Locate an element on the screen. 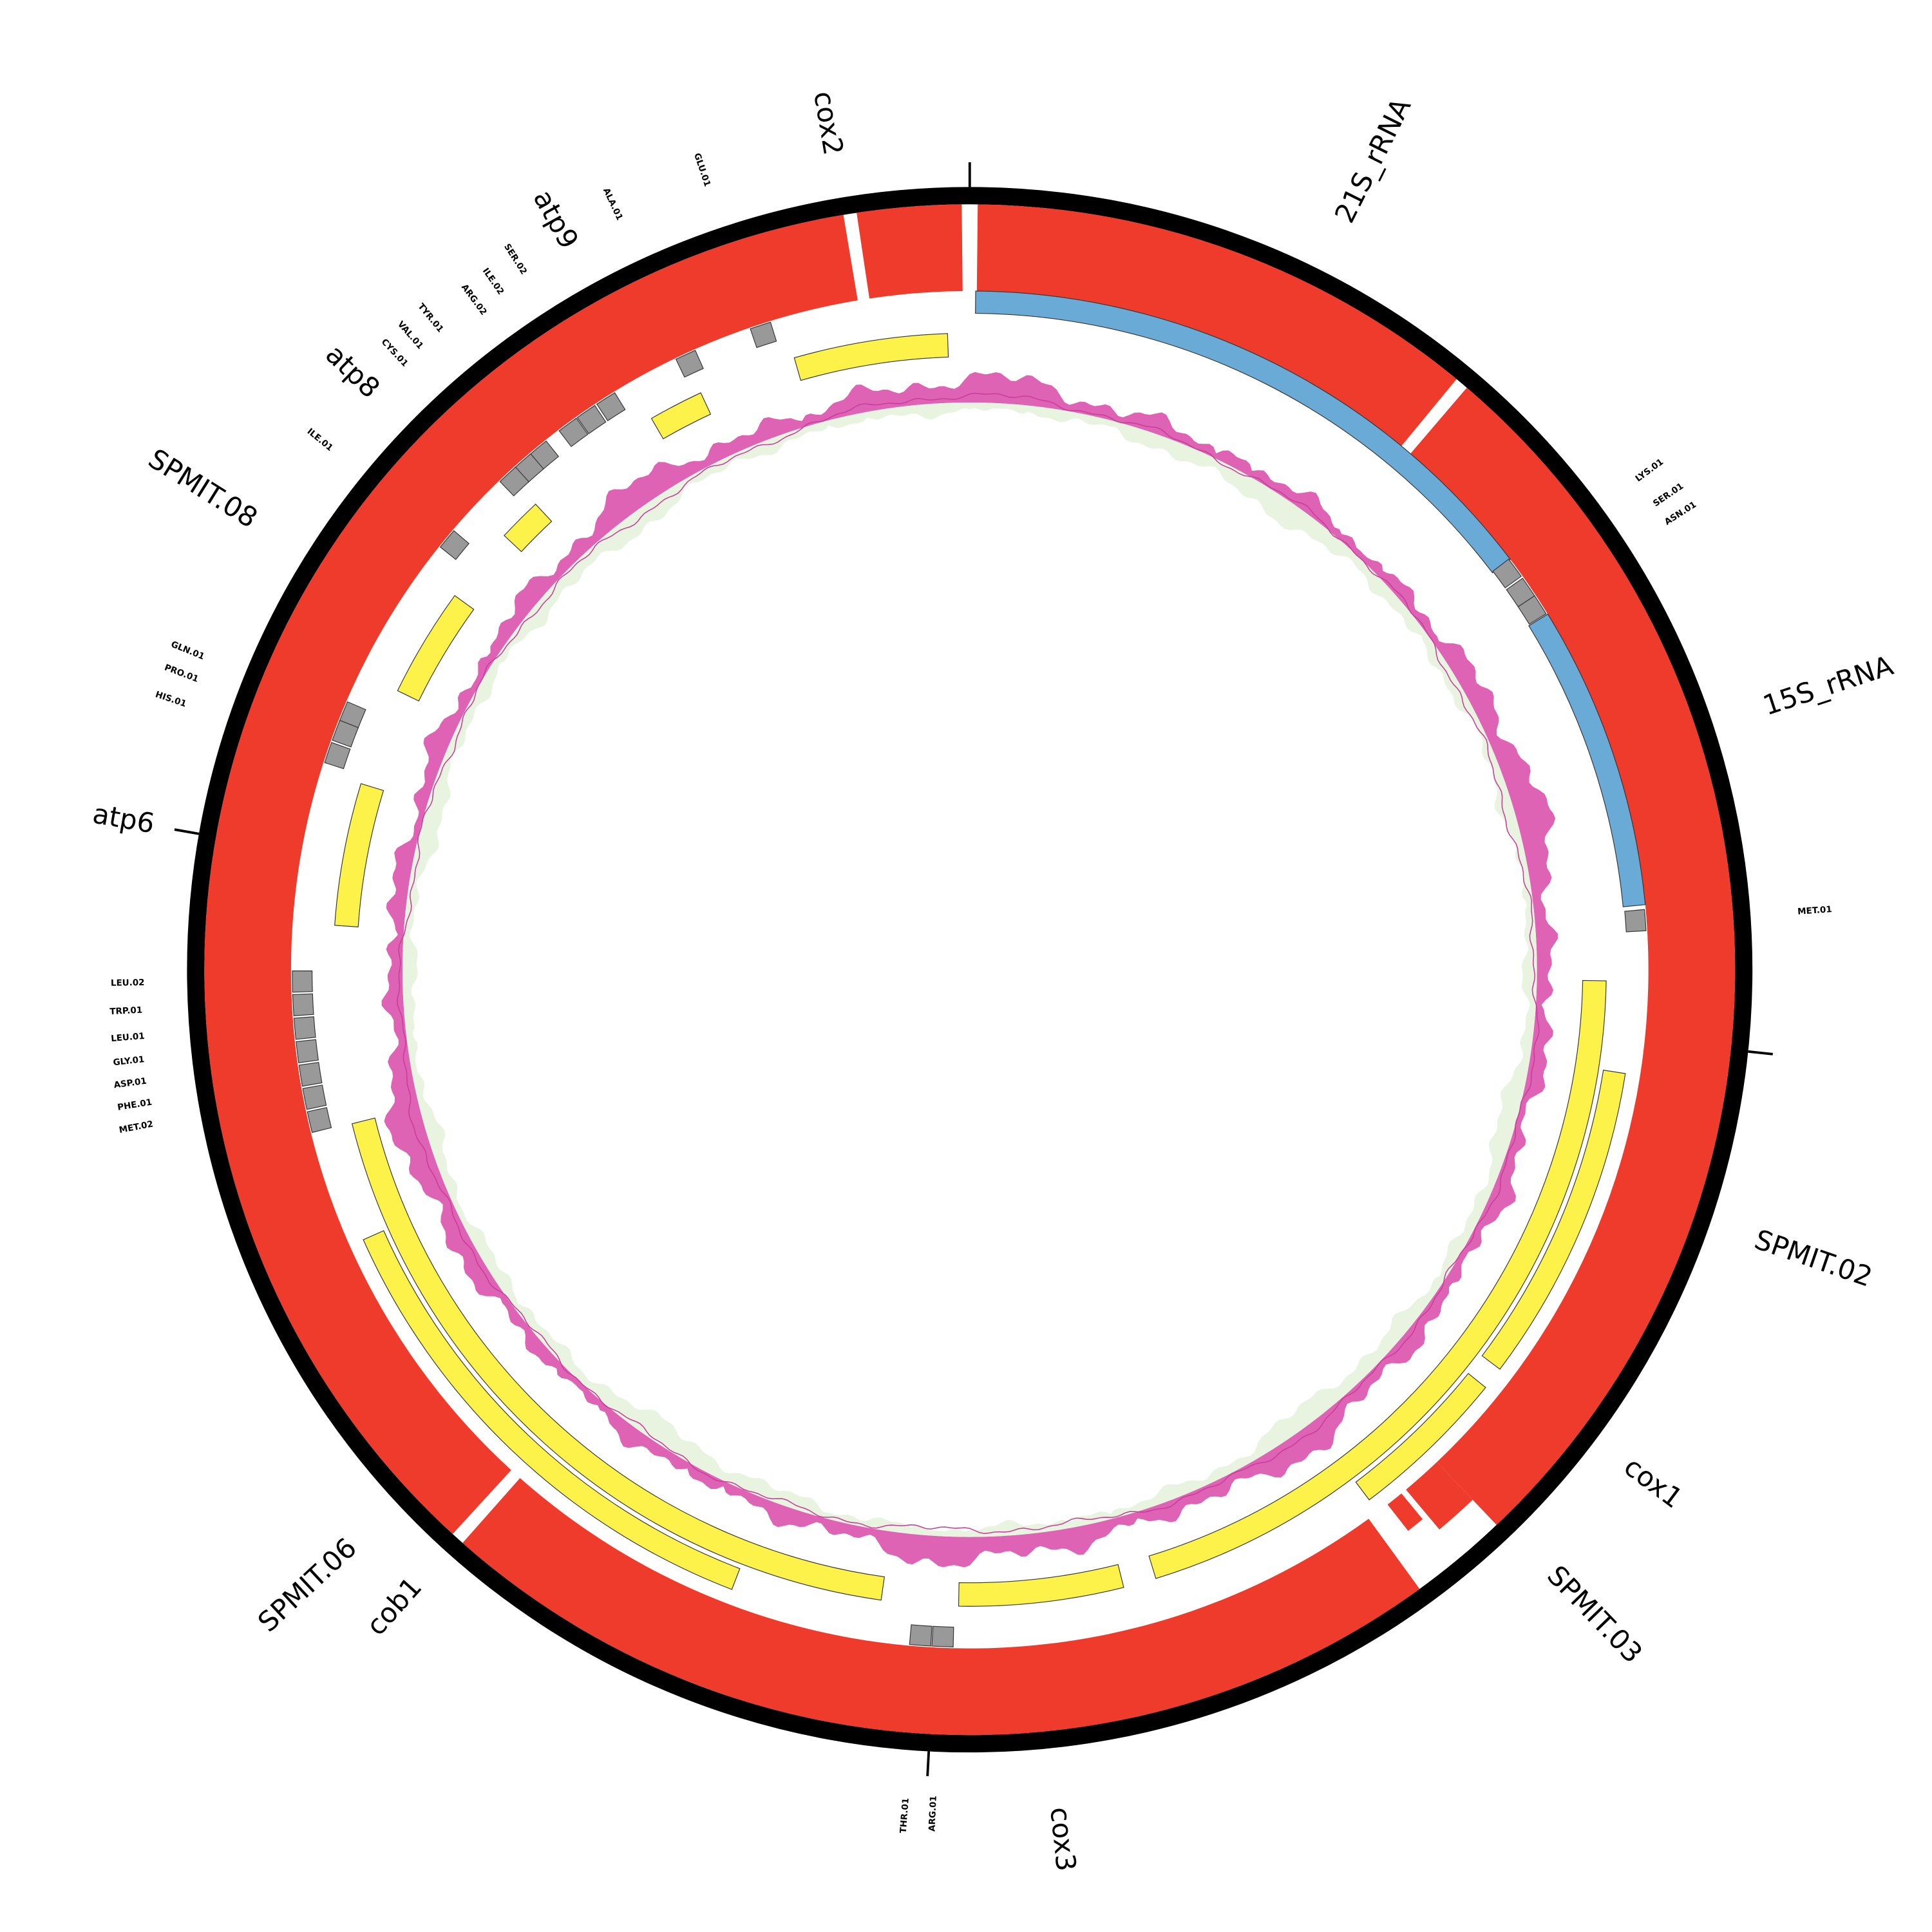 Image resolution: width=1932 pixels, height=1932 pixels. gene-label: cox1 is located at coordinates (1653, 1482).